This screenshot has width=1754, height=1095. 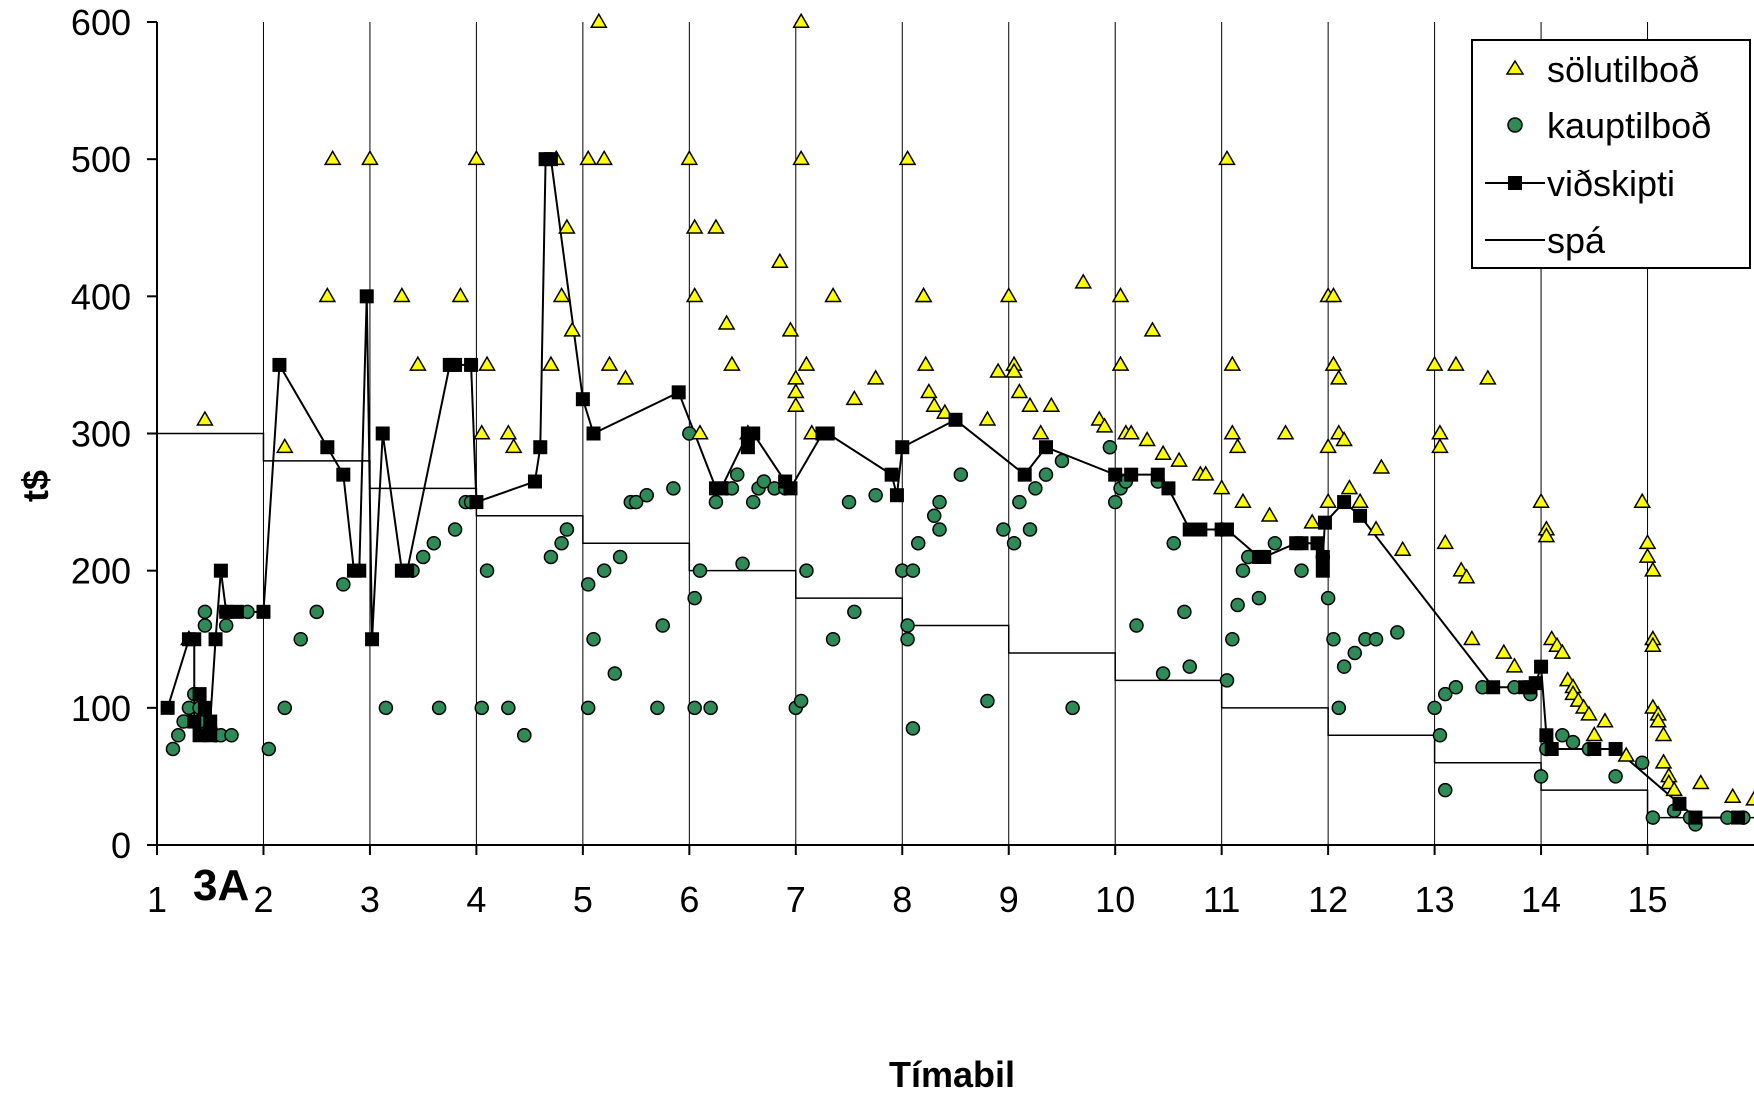 What do you see at coordinates (370, 899) in the screenshot?
I see `x-tick-label: 3` at bounding box center [370, 899].